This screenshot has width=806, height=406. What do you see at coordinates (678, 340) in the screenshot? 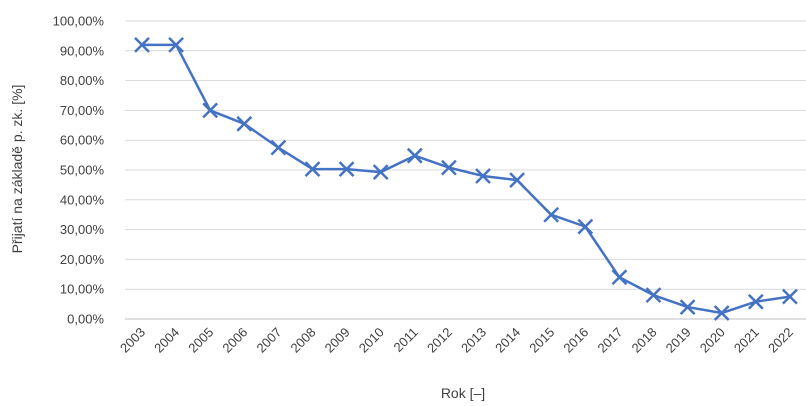
I see `x-tick-label: 2019` at bounding box center [678, 340].